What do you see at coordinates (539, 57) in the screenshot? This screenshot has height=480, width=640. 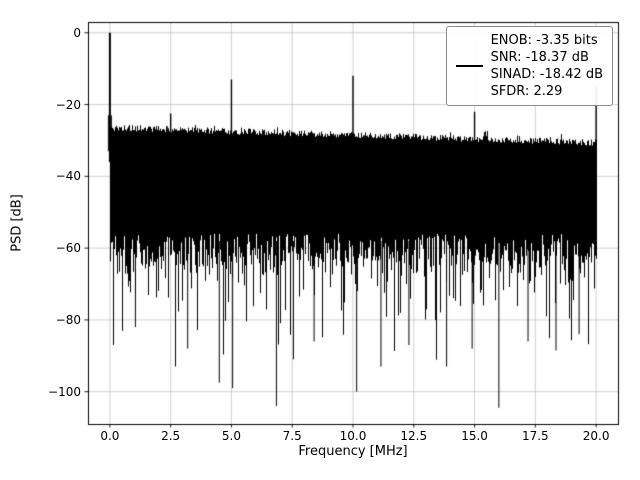 I see `legend-entry-snr: SNR: -18.37 dB` at bounding box center [539, 57].